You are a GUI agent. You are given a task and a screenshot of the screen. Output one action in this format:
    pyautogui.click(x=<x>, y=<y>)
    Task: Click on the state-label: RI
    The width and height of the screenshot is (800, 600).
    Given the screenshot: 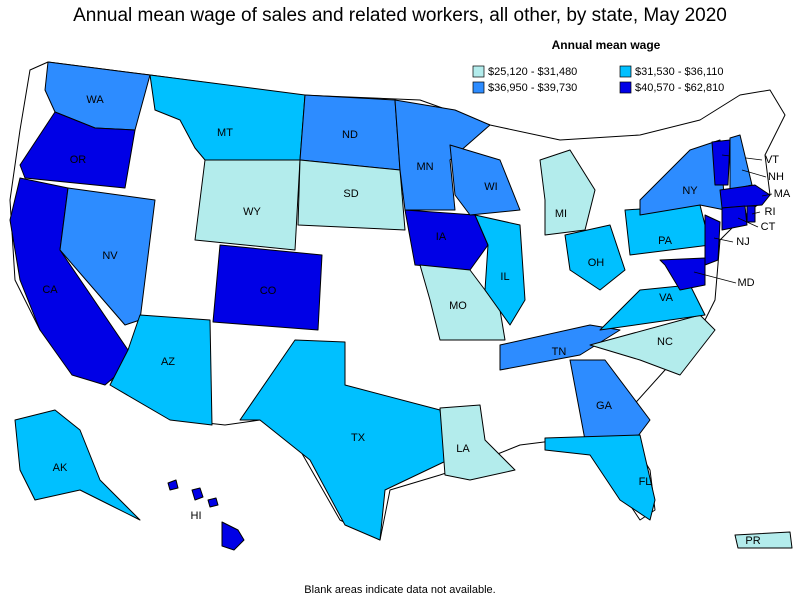 What is the action you would take?
    pyautogui.click(x=770, y=212)
    